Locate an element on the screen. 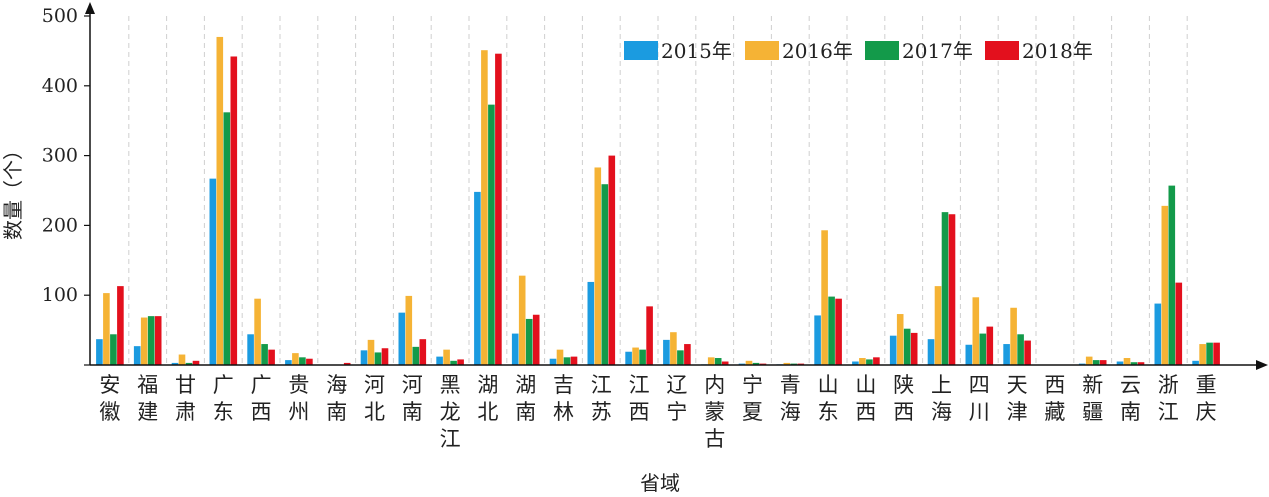 This screenshot has width=1269, height=497. y-ticks: 100 200 300 400 500 is located at coordinates (66, 185).